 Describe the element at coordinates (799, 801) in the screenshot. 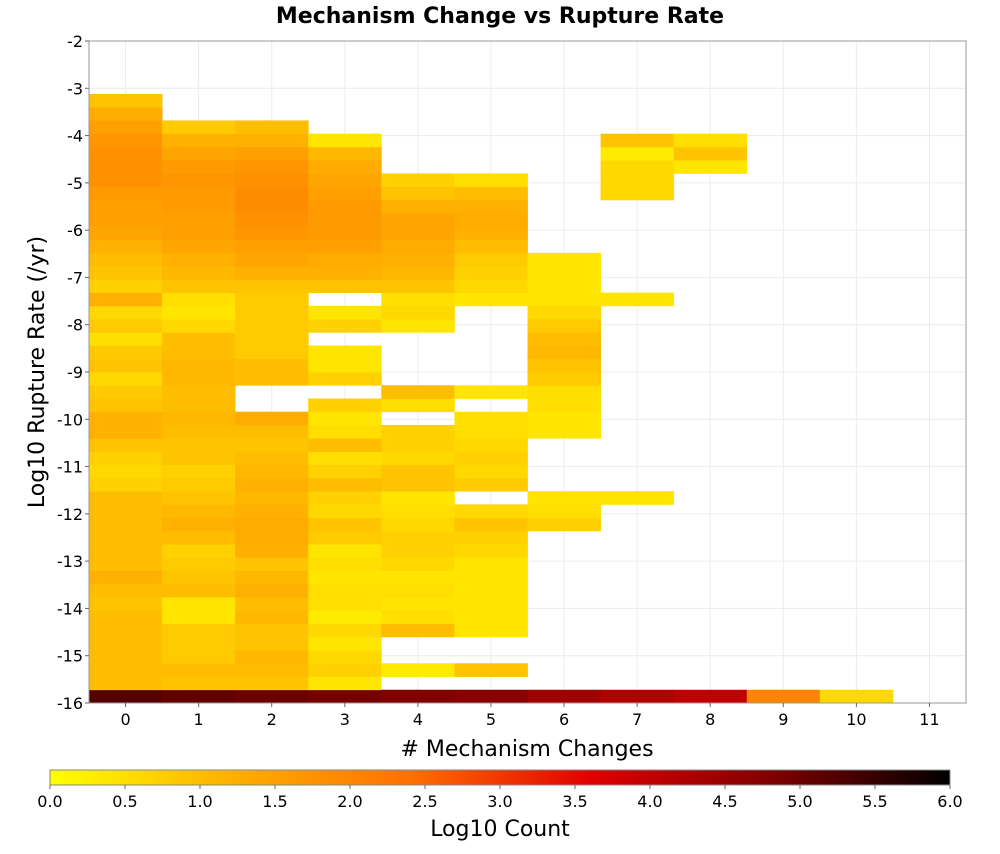

I see `colorbar-tick-label: 5.0` at that location.